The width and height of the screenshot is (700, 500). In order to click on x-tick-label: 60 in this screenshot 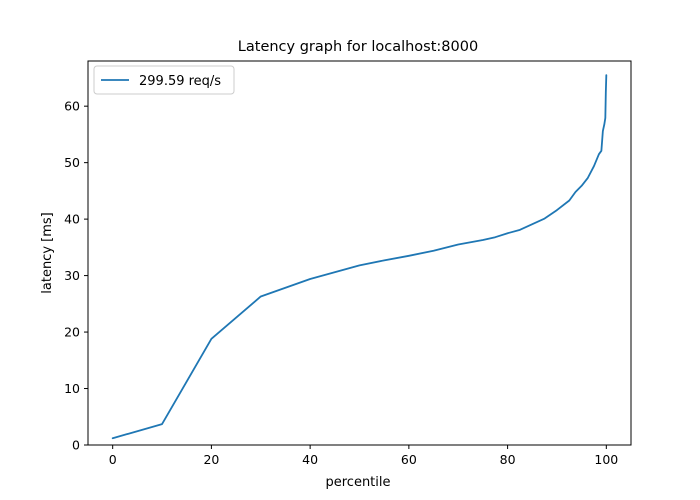, I will do `click(409, 459)`.